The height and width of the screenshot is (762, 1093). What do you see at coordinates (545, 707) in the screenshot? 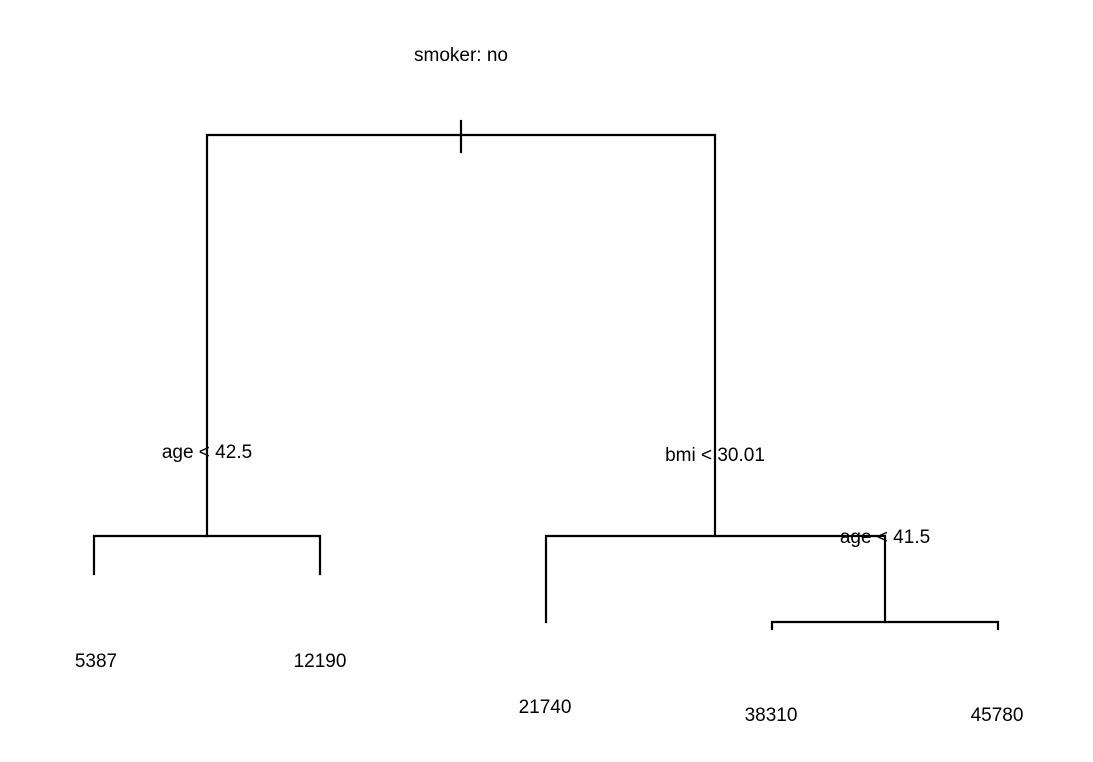
I see `leaf-label-21740: 21740` at bounding box center [545, 707].